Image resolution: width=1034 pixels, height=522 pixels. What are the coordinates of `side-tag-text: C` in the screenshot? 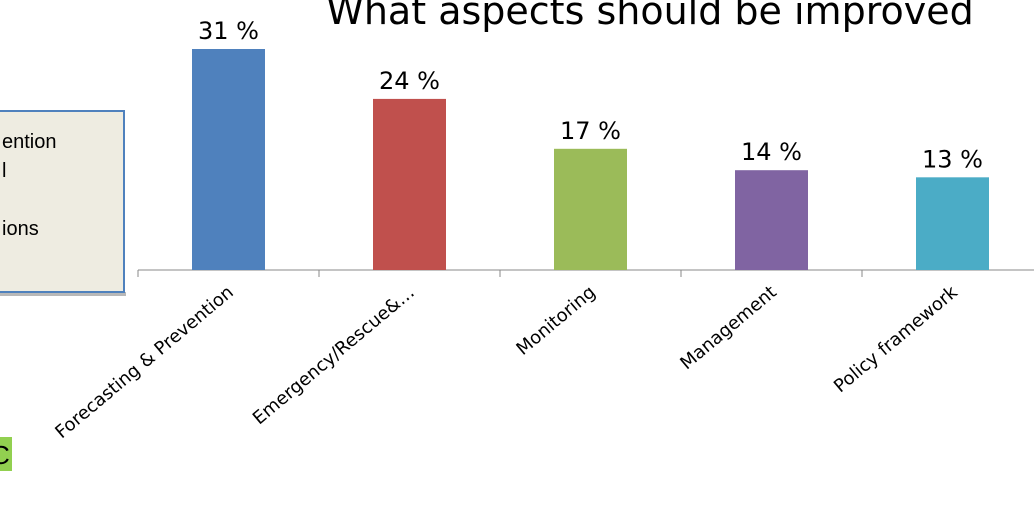 It's located at (5, 455).